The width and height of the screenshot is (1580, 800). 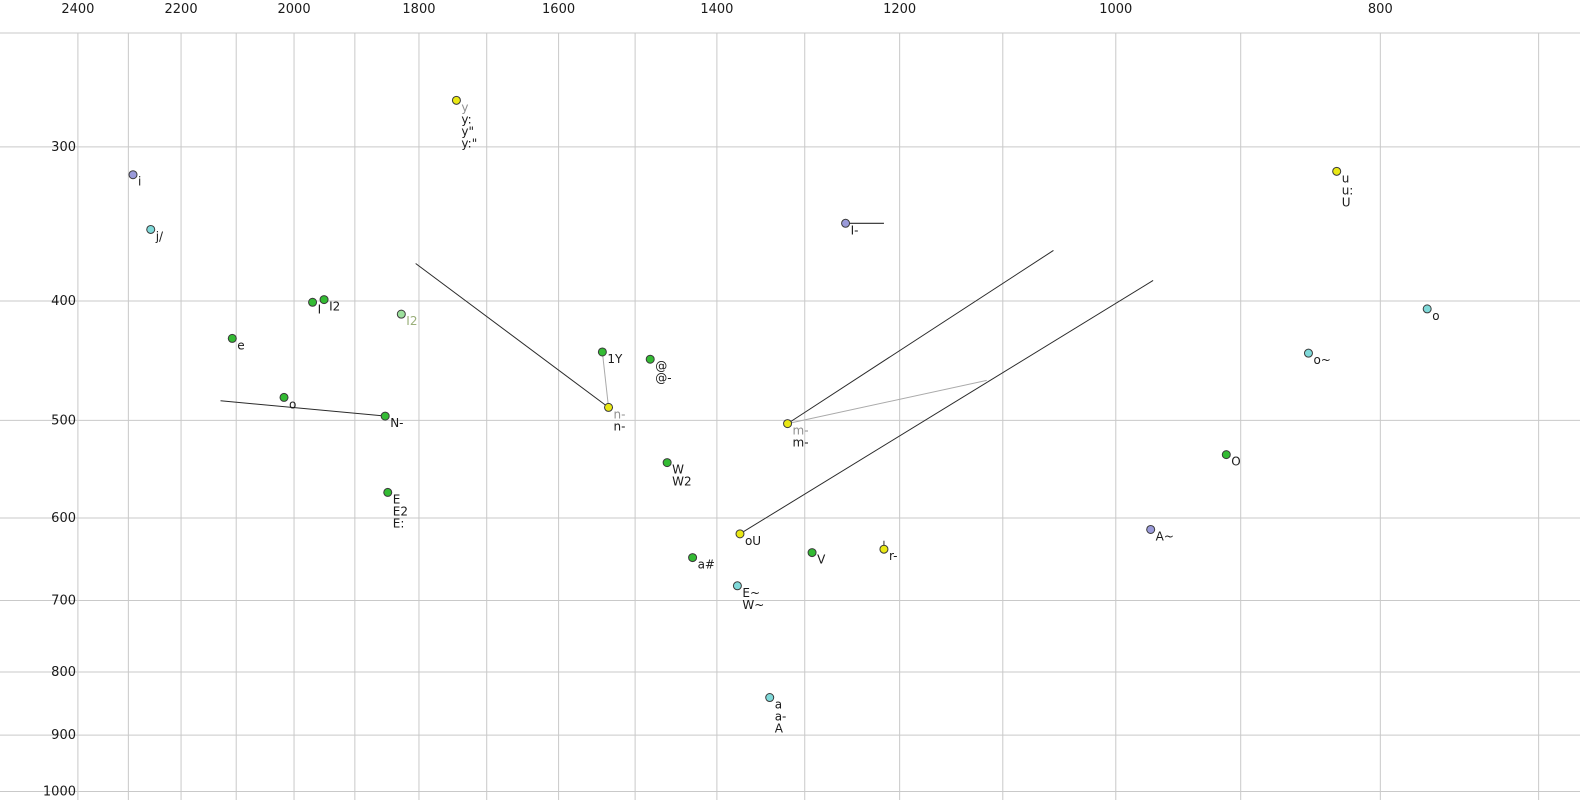 What do you see at coordinates (678, 470) in the screenshot?
I see `point-label: W` at bounding box center [678, 470].